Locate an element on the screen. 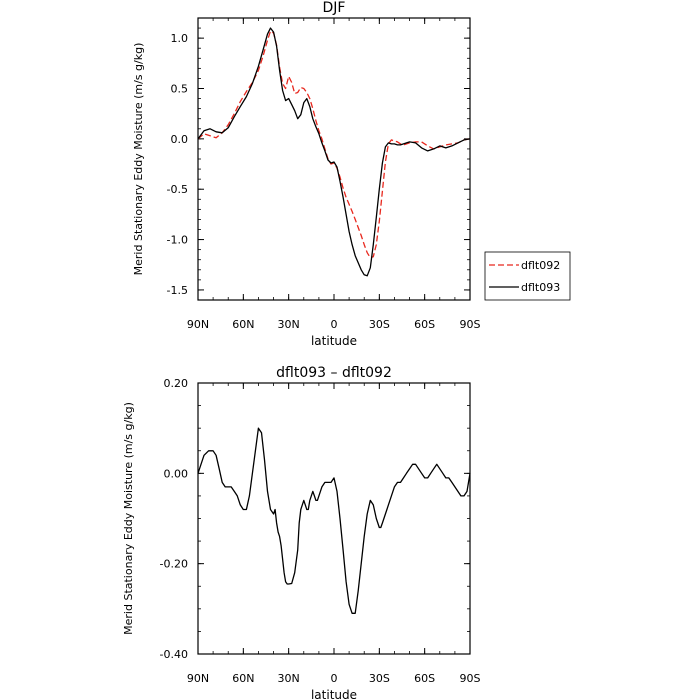  legend-box is located at coordinates (527, 276).